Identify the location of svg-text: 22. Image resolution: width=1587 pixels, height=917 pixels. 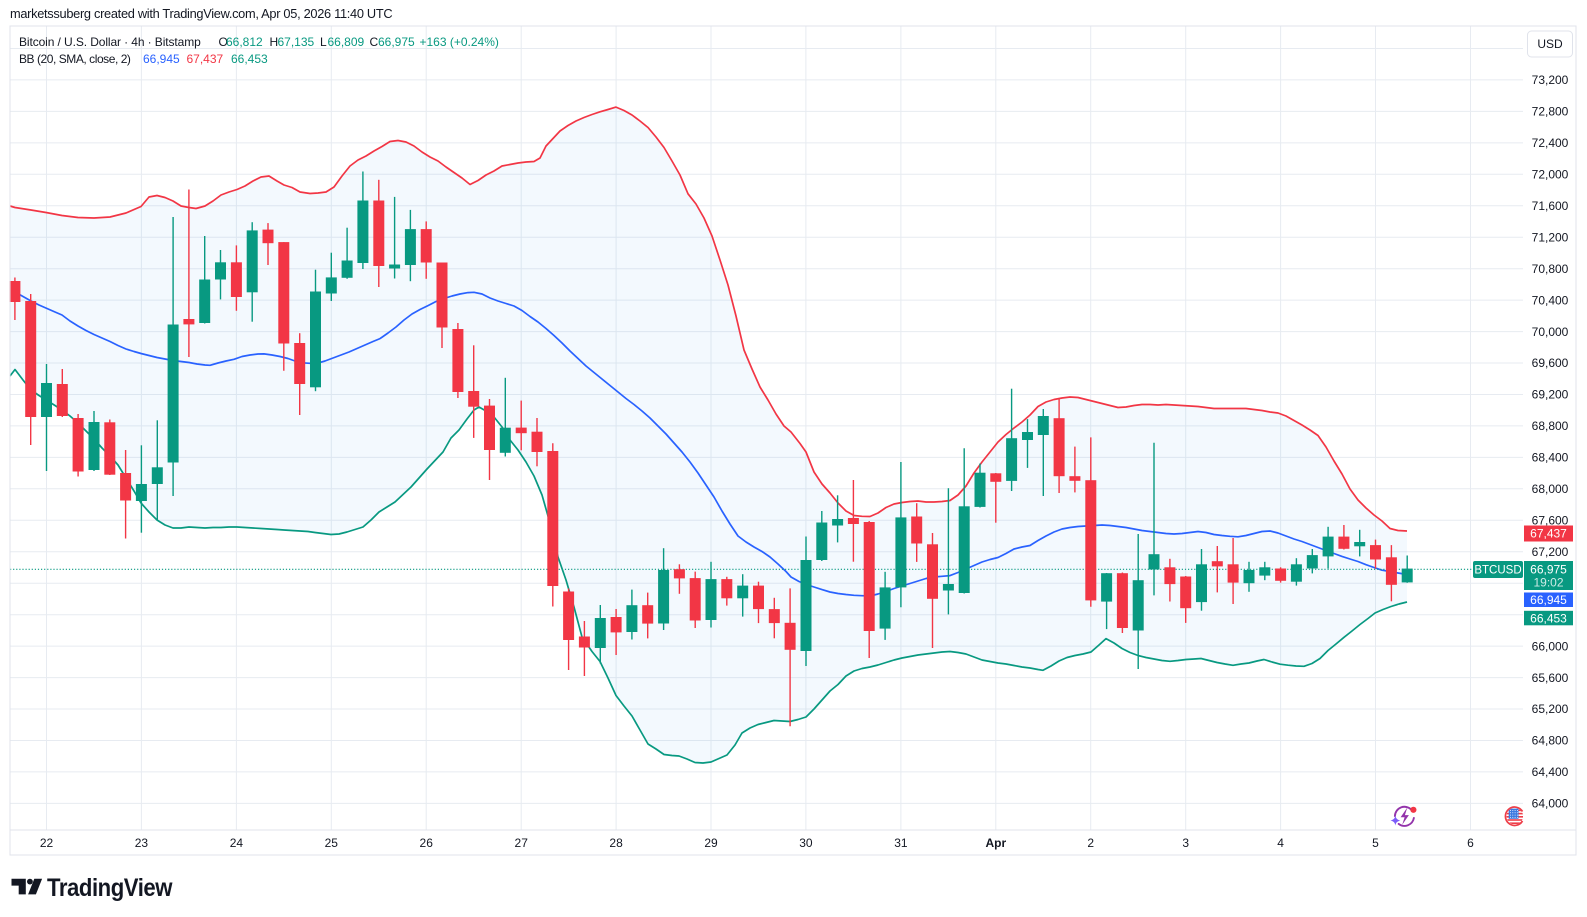
(47, 843).